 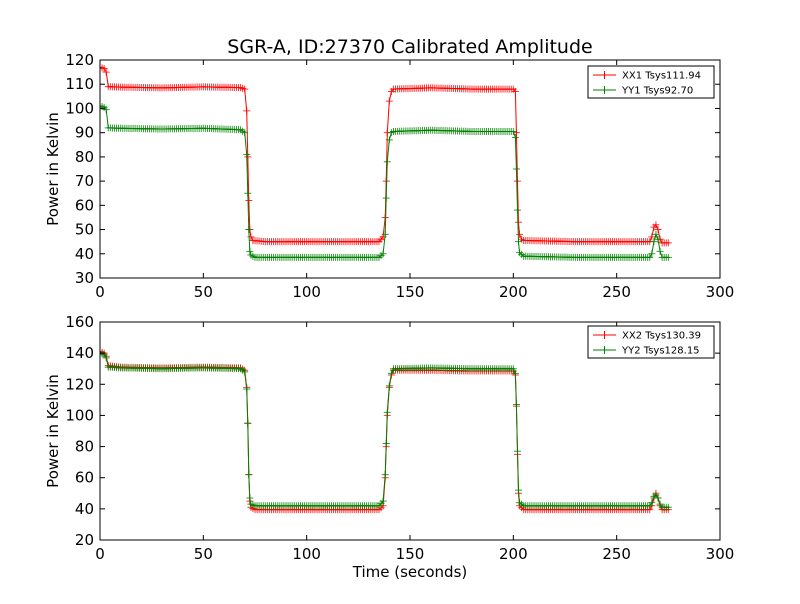 What do you see at coordinates (79, 84) in the screenshot?
I see `y-tick-label: 110` at bounding box center [79, 84].